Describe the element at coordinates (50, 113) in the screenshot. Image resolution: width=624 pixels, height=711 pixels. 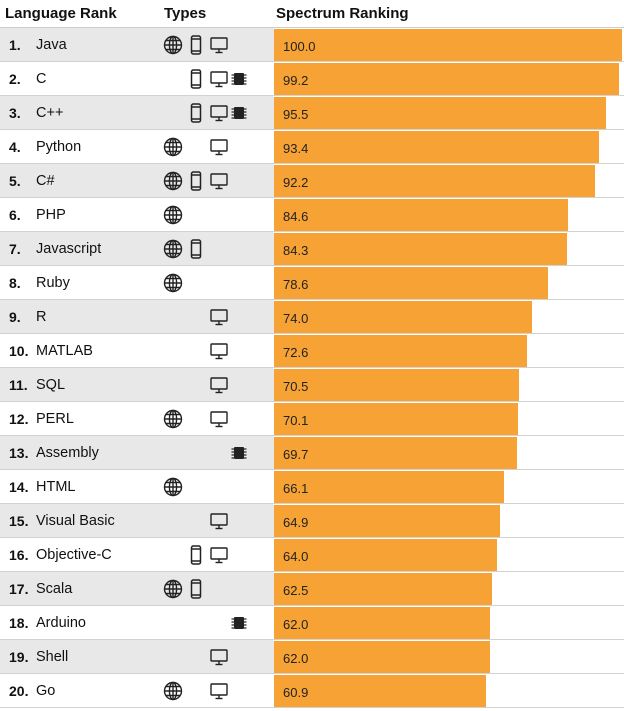
I see `language-name: C++` at that location.